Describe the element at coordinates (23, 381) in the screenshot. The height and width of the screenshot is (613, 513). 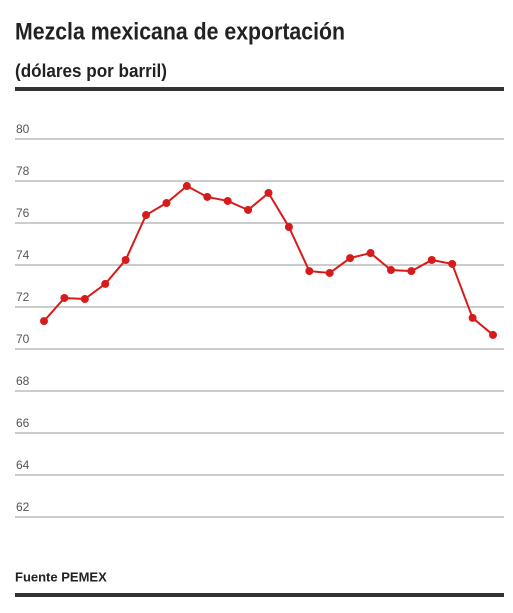
I see `y-tick-label: 68` at that location.